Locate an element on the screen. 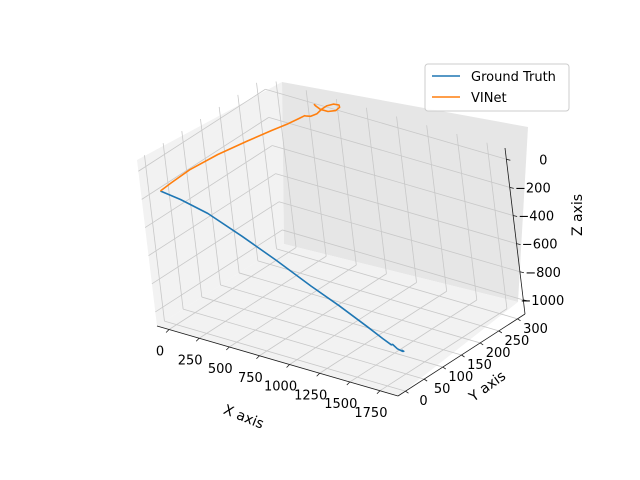  y-tick-label: 250 is located at coordinates (516, 341).